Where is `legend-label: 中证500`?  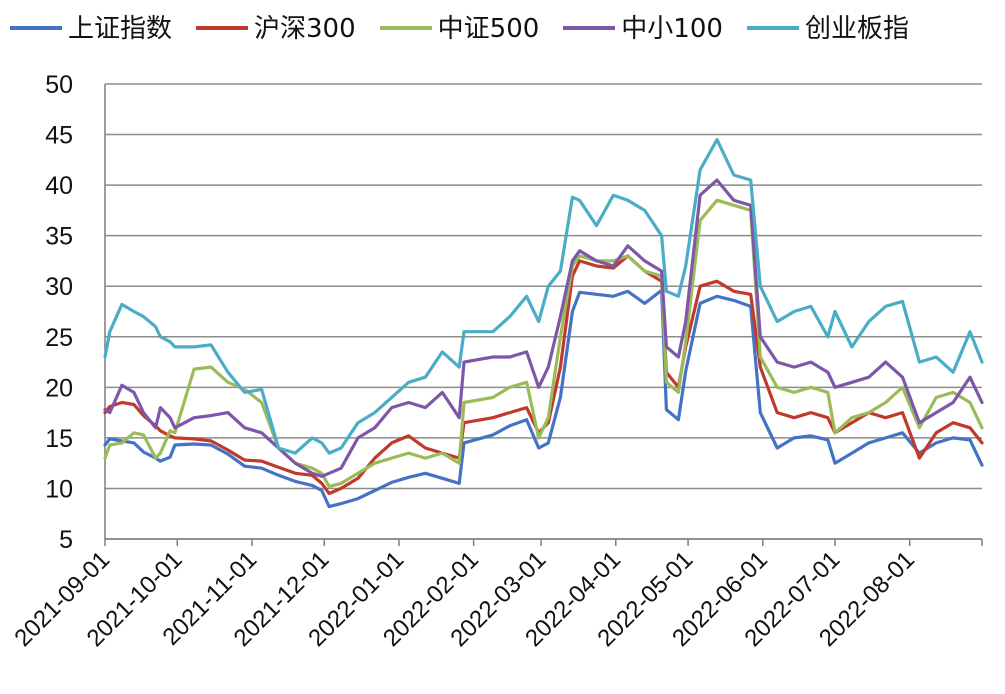
legend-label: 中证500 is located at coordinates (488, 29).